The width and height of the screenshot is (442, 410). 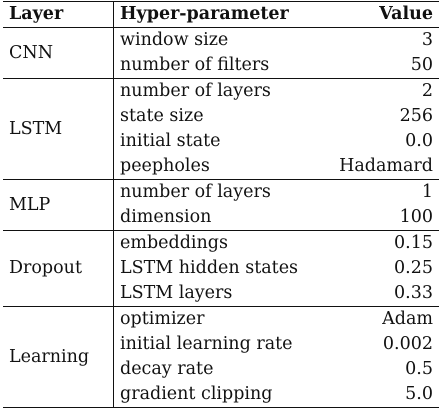 What do you see at coordinates (380, 14) in the screenshot?
I see `header-value: Value` at bounding box center [380, 14].